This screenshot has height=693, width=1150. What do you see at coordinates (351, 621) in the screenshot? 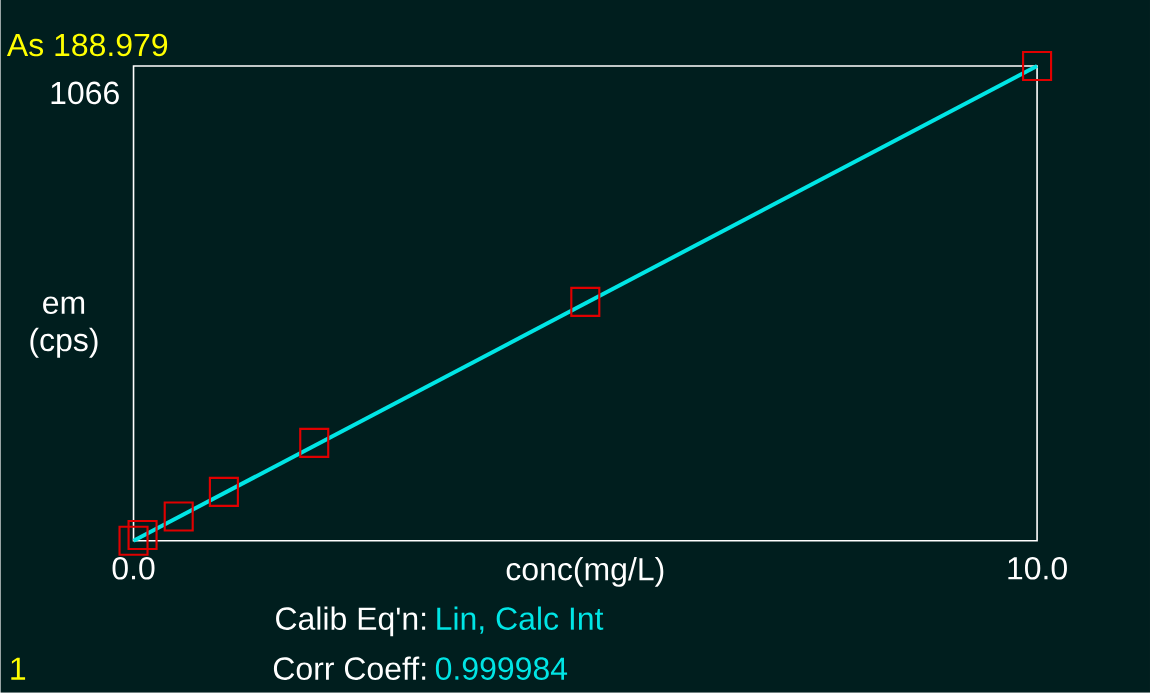
I see `text: Calib Eq'n:` at bounding box center [351, 621].